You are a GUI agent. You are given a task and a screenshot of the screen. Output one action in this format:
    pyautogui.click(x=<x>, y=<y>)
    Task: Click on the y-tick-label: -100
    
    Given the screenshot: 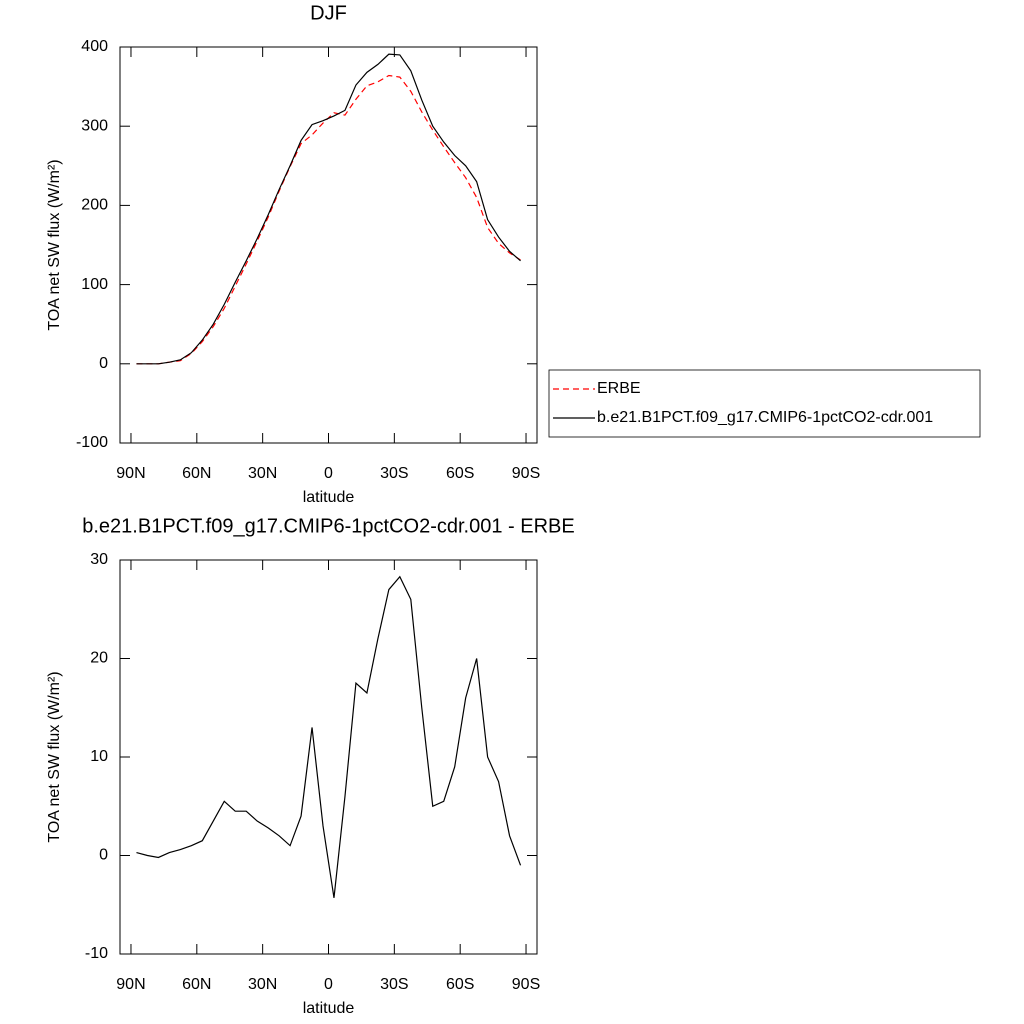 What is the action you would take?
    pyautogui.click(x=92, y=442)
    